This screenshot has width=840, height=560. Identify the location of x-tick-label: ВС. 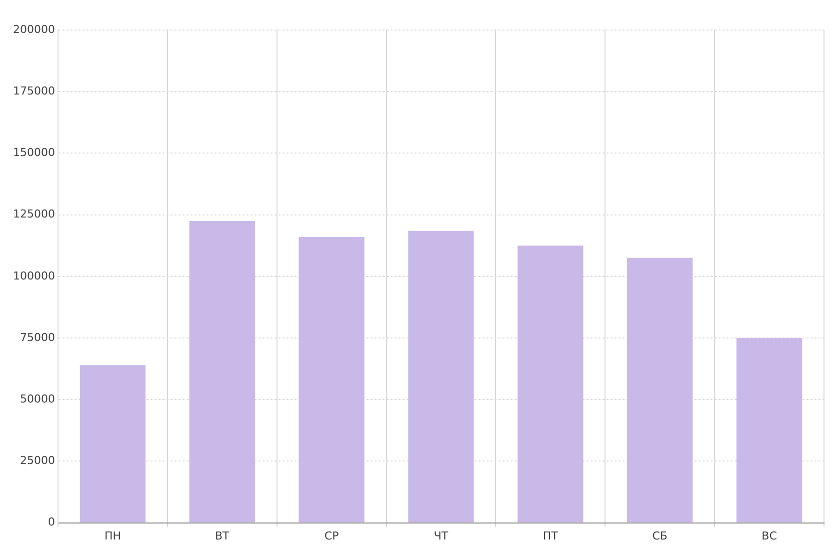
(770, 535).